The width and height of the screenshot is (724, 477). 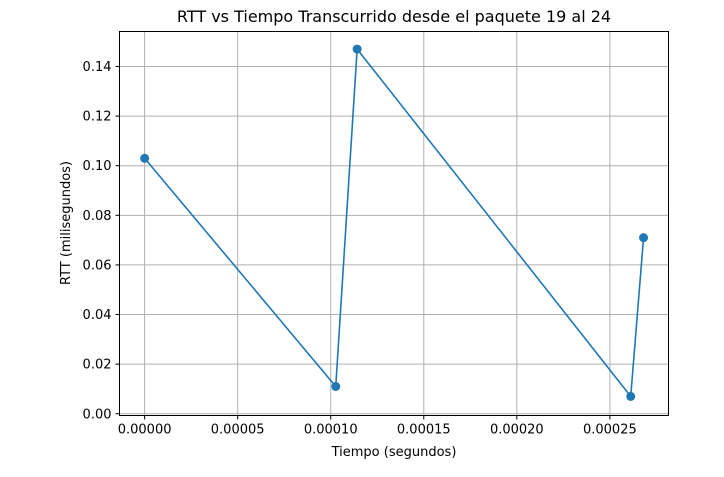 I want to click on y-tick-label: 0.04, so click(x=97, y=315).